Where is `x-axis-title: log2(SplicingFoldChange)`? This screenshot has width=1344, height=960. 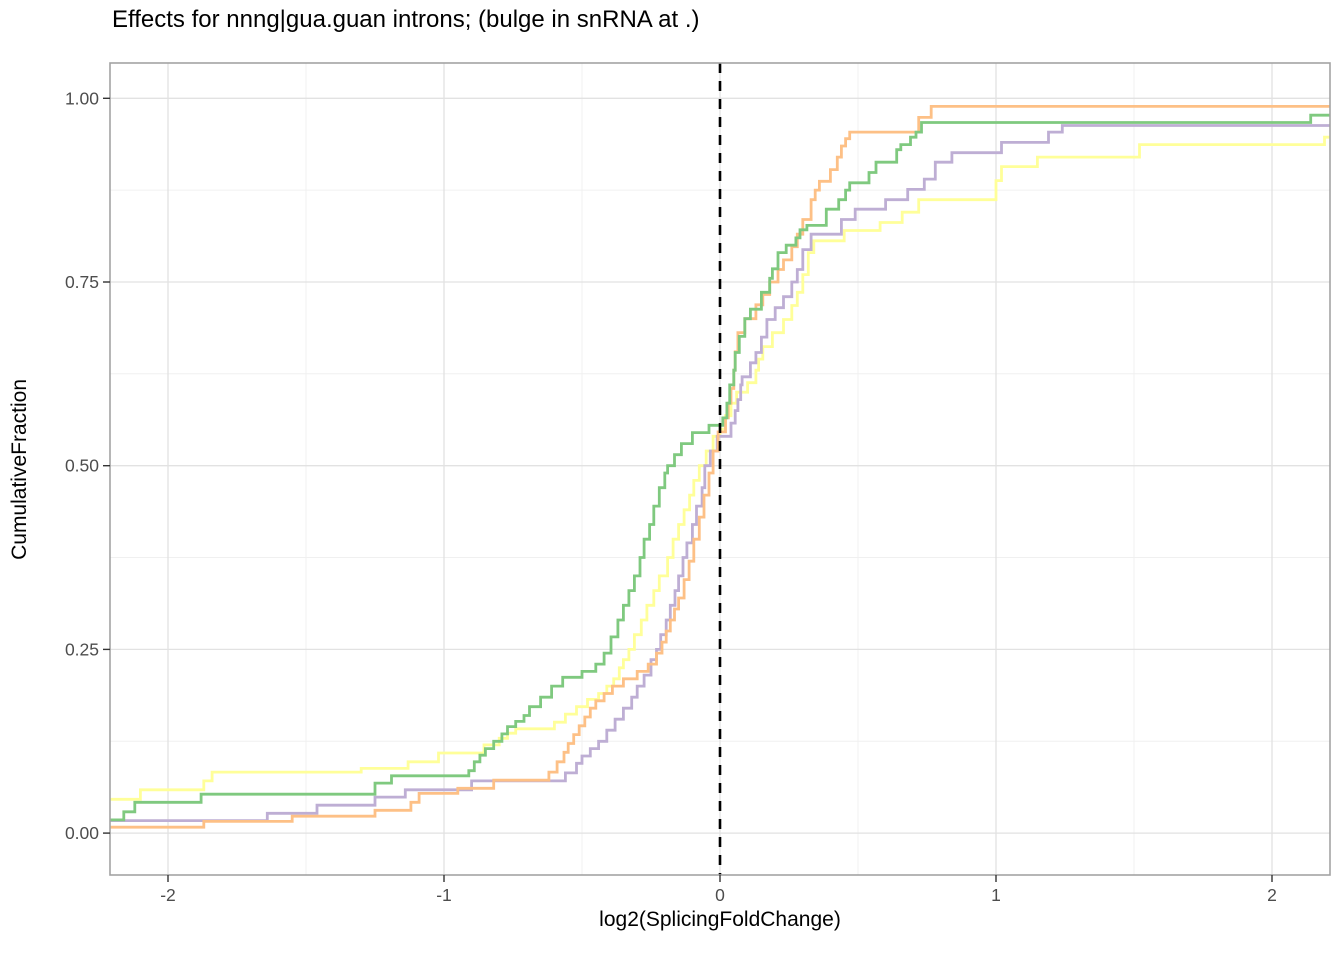 x-axis-title: log2(SplicingFoldChange) is located at coordinates (720, 919).